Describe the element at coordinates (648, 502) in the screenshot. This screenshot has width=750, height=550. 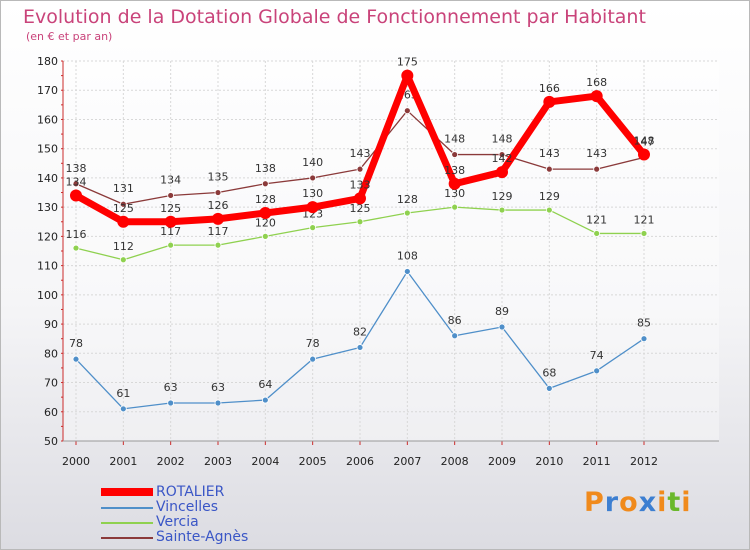
I see `logo-letter: x` at that location.